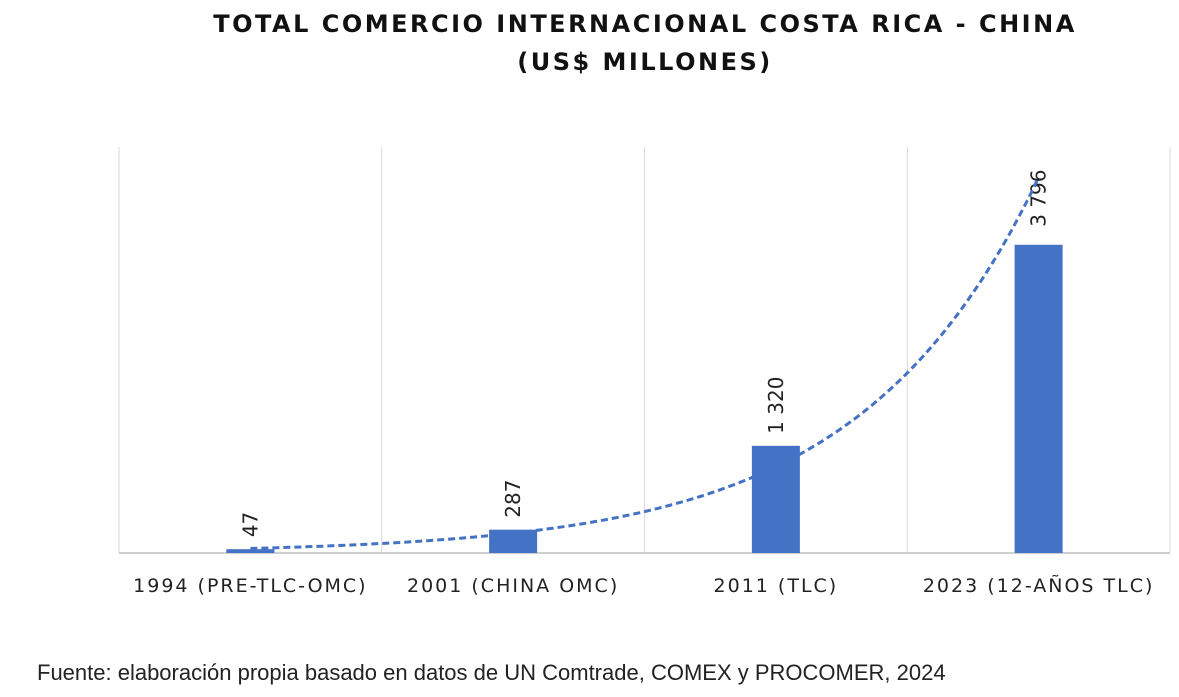  Describe the element at coordinates (250, 586) in the screenshot. I see `x-tick-label: 1994 (PRE-TLC-OMC)` at that location.